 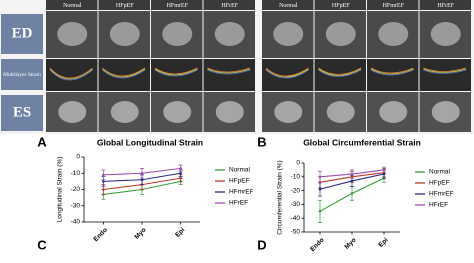 I want to click on y-tick-label: -50, so click(x=296, y=232).